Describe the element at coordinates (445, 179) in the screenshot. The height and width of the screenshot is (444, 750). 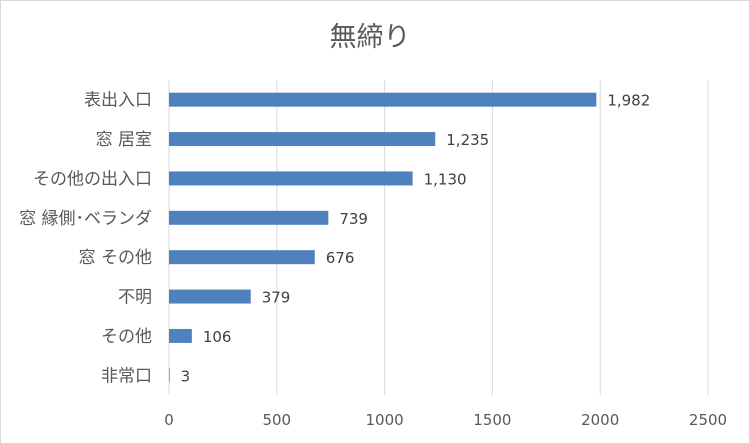
I see `data-label: 1,130` at that location.